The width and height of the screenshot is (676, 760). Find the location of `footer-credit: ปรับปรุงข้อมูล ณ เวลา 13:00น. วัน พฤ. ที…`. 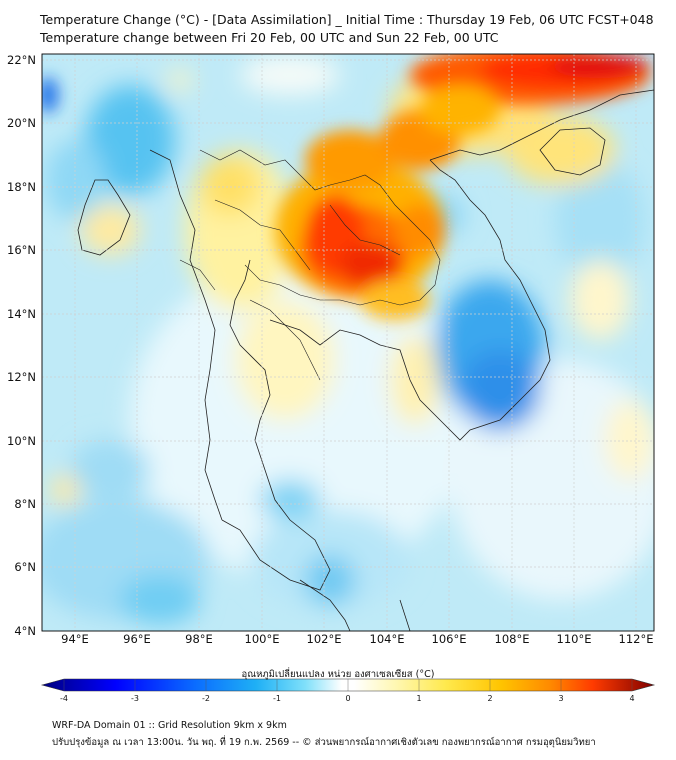

footer-credit: ปรับปรุงข้อมูล ณ เวลา 13:00น. วัน พฤ. ที… is located at coordinates (324, 742).